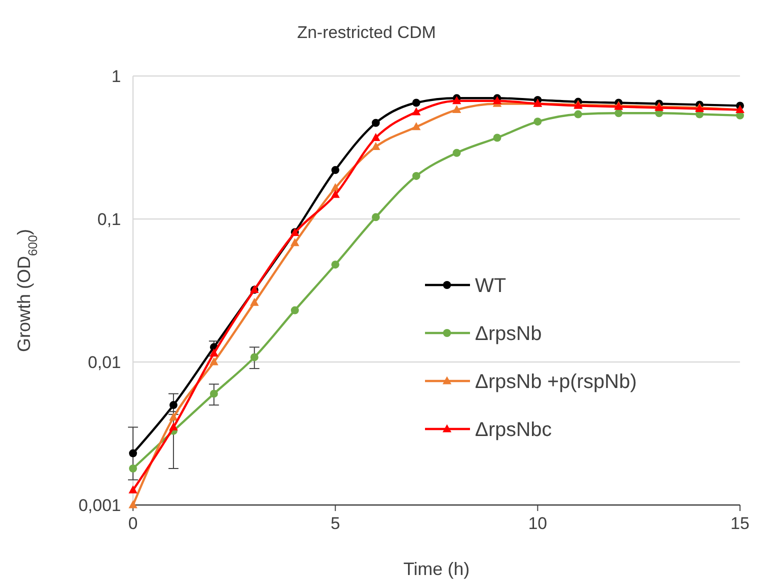 The width and height of the screenshot is (759, 583). What do you see at coordinates (133, 523) in the screenshot?
I see `x-tick-label: 0` at bounding box center [133, 523].